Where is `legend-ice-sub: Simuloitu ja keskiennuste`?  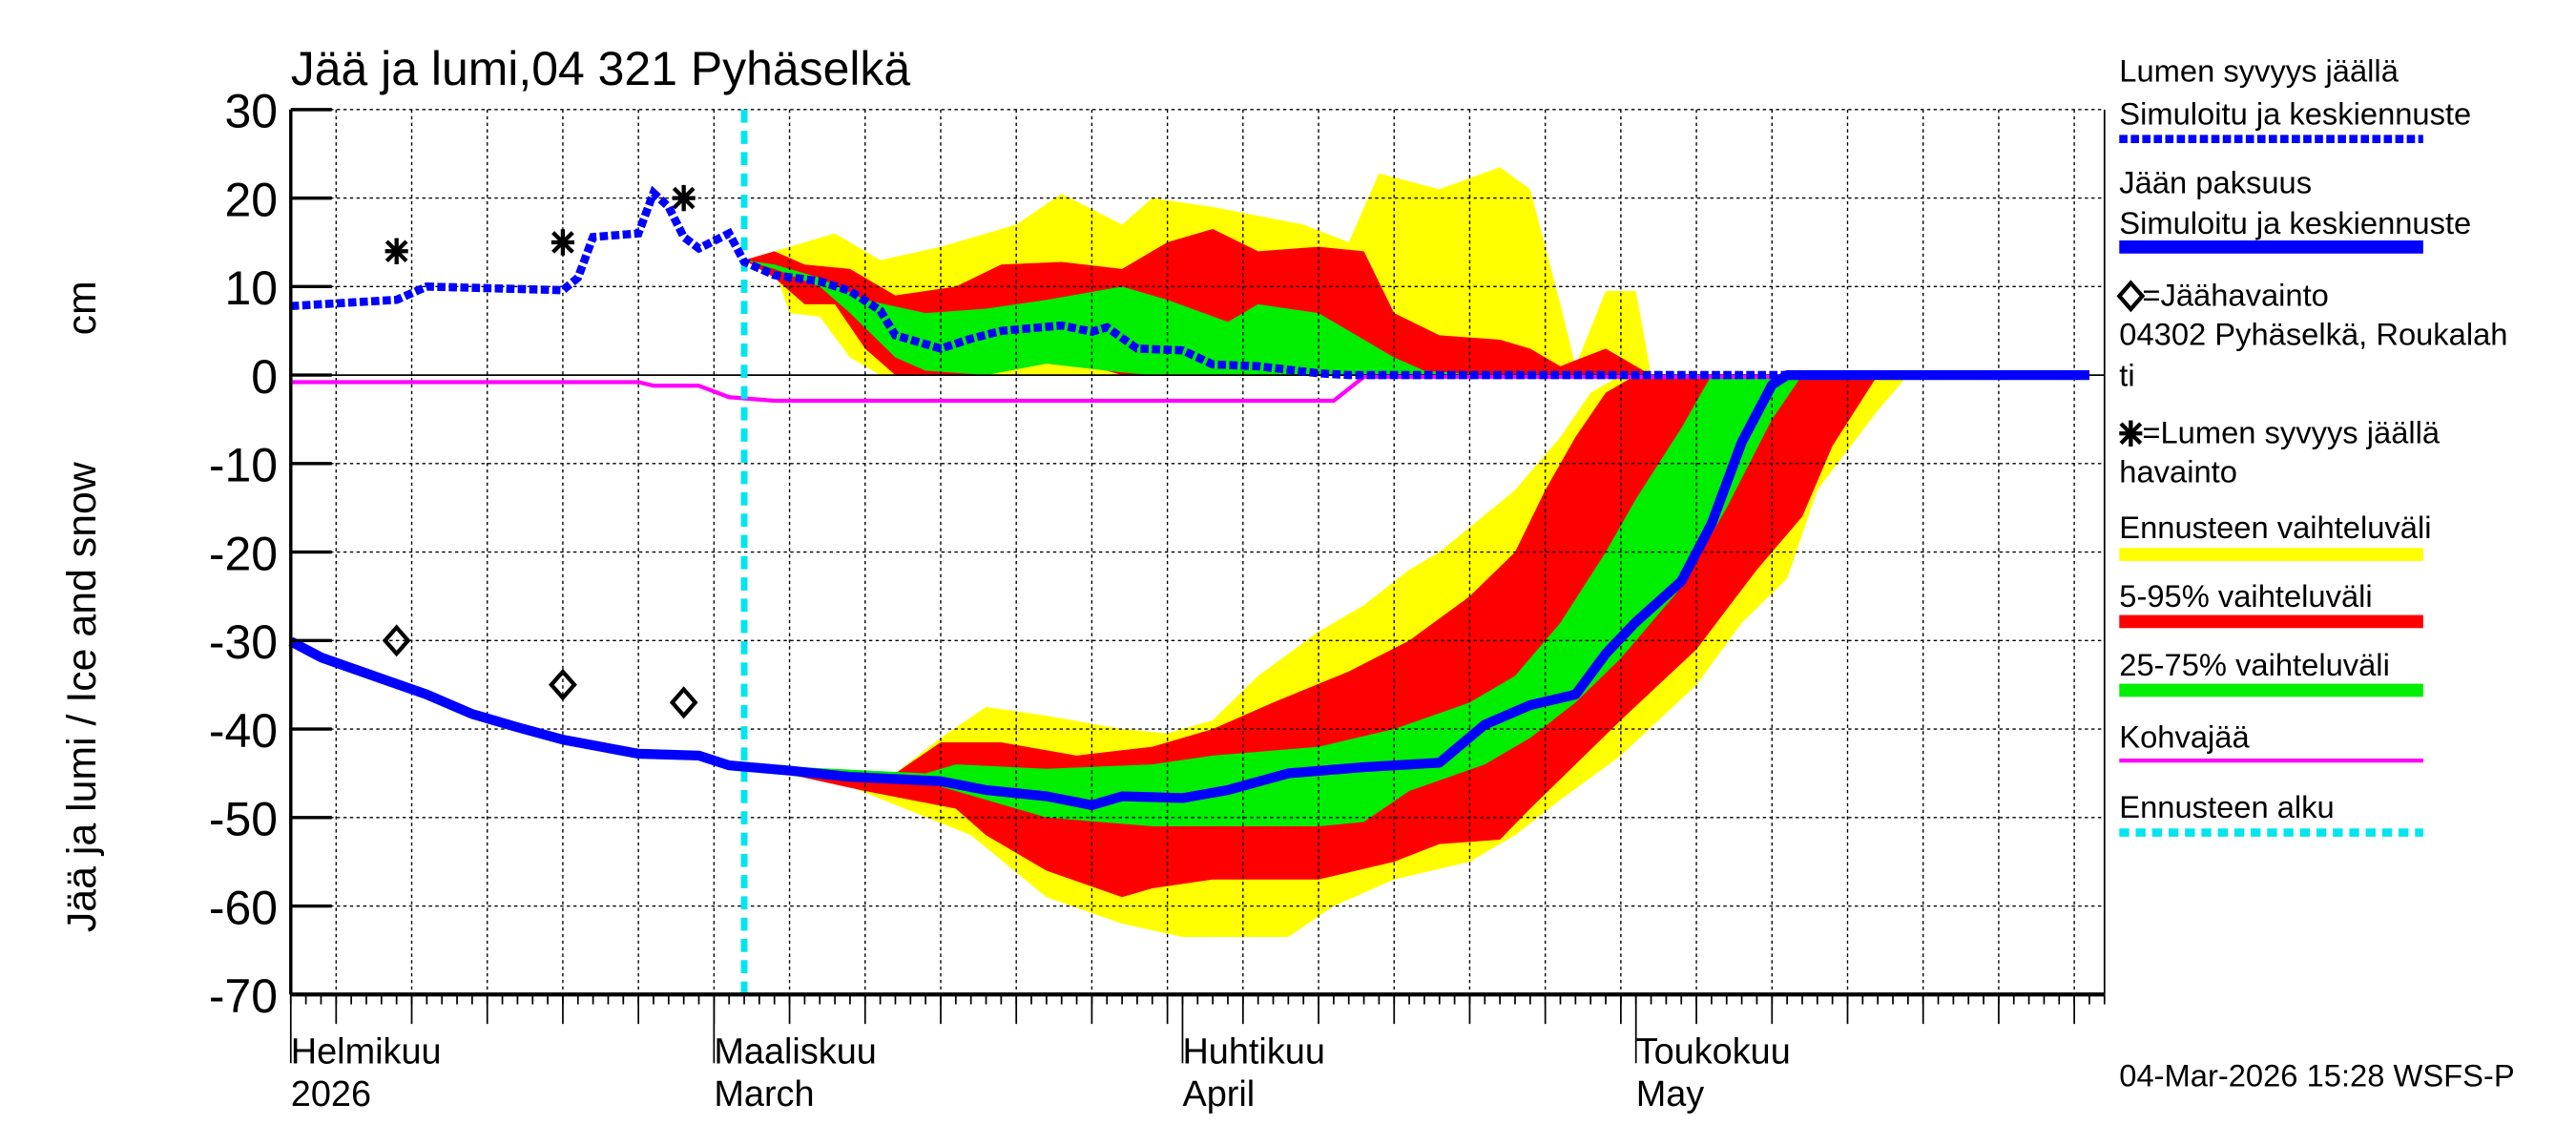
legend-ice-sub: Simuloitu ja keskiennuste is located at coordinates (2295, 222).